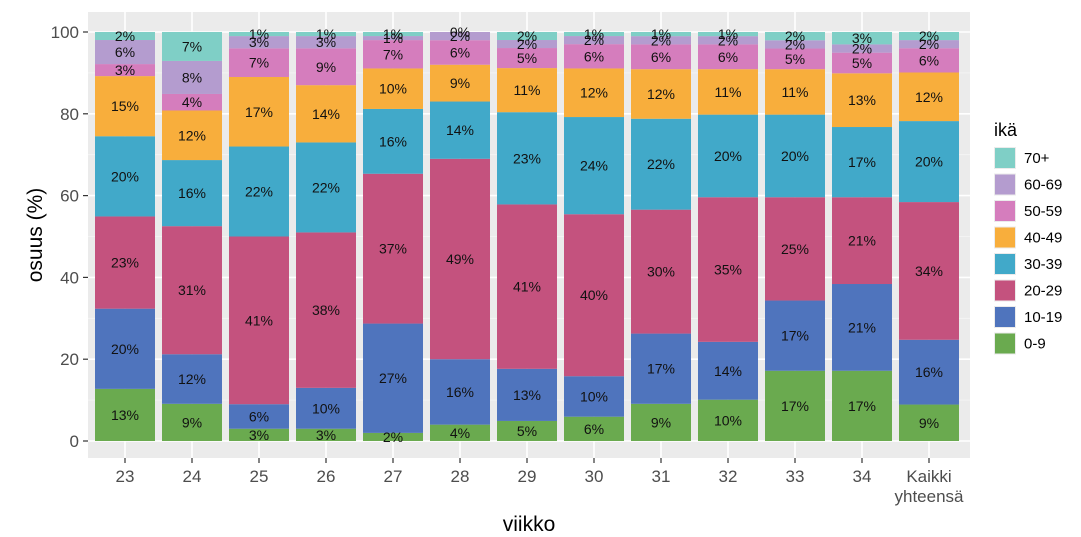 The height and width of the screenshot is (537, 1081). What do you see at coordinates (1005, 158) in the screenshot?
I see `legend-swatch-70+` at bounding box center [1005, 158].